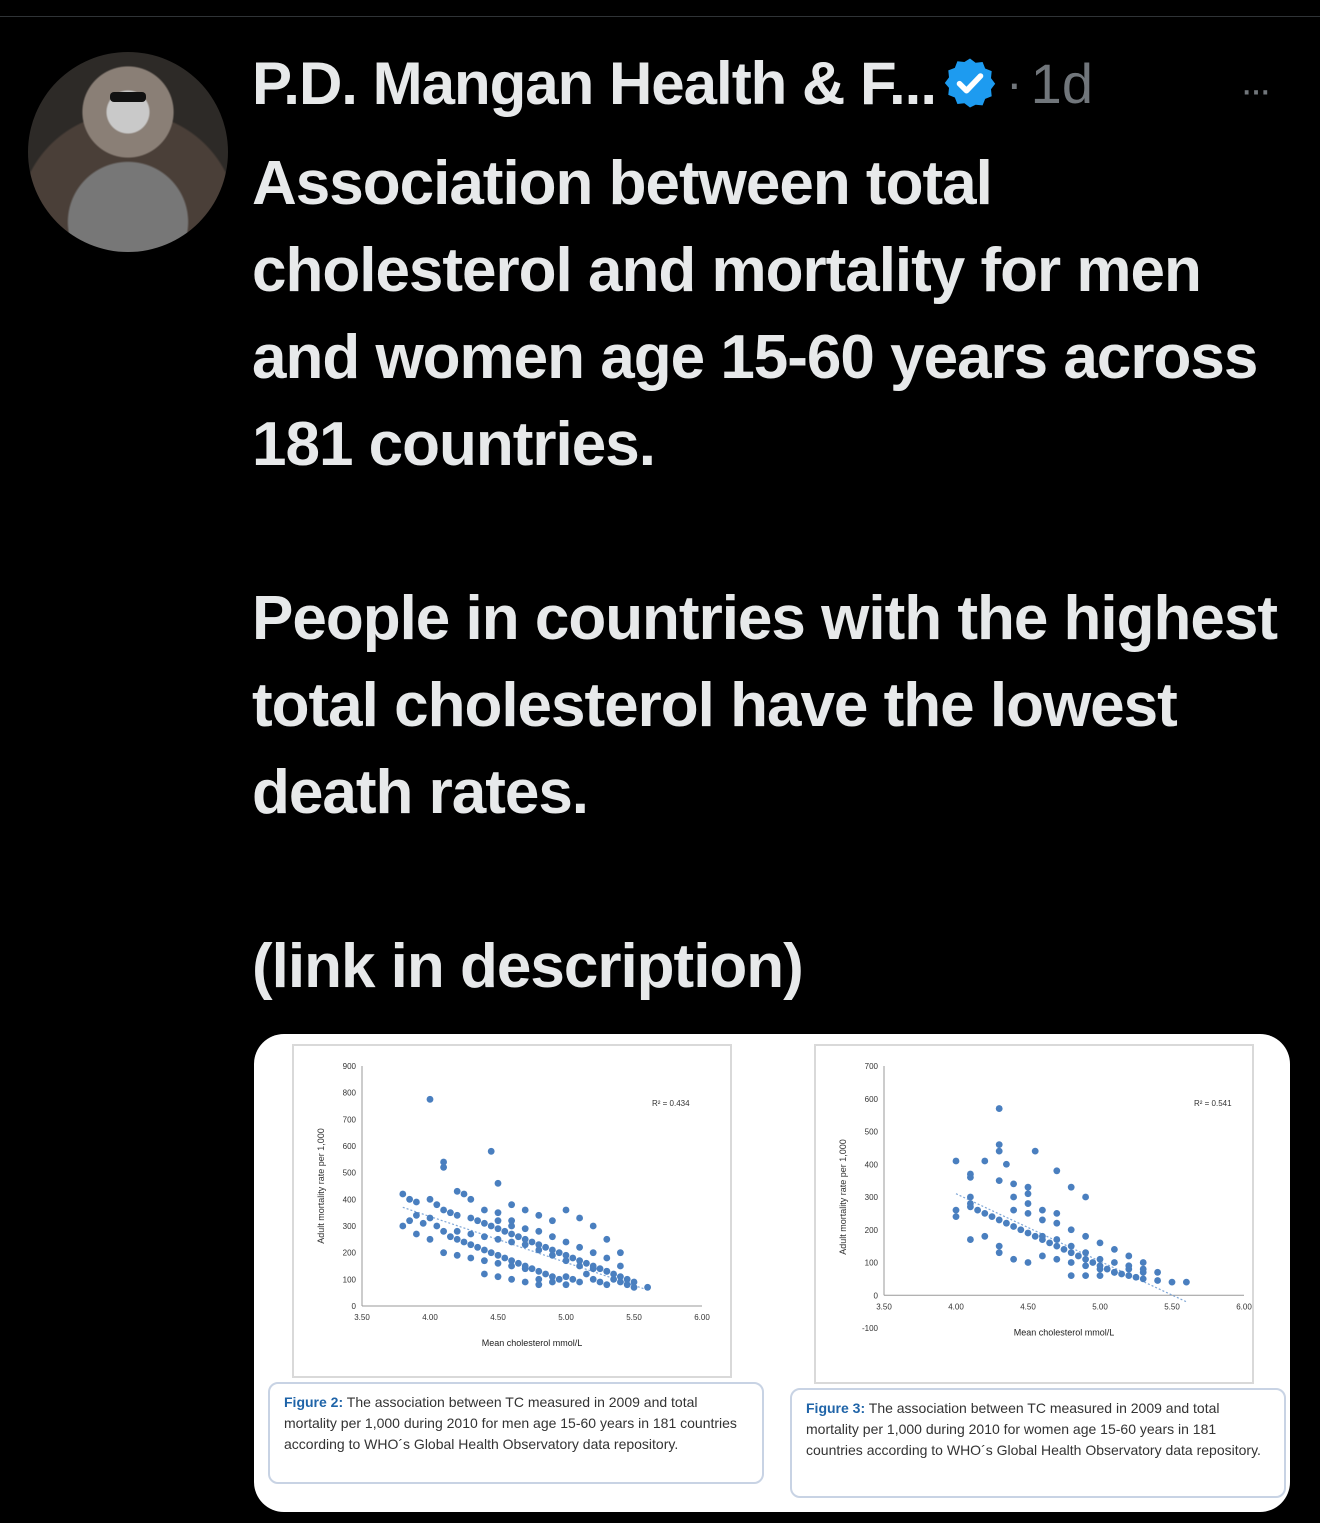 Image resolution: width=1320 pixels, height=1523 pixels. Describe the element at coordinates (128, 97) in the screenshot. I see `avatar-sunglasses` at that location.